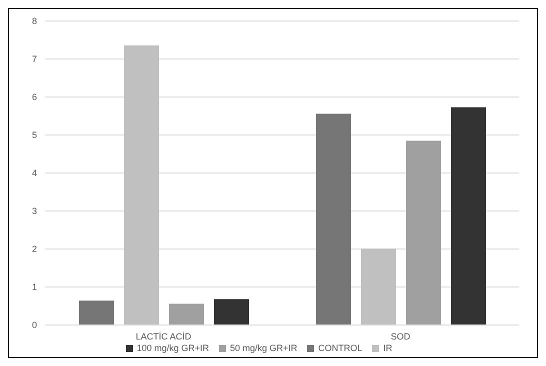 The image size is (546, 366). Describe the element at coordinates (172, 348) in the screenshot. I see `legend-label: 100 mg/kg GR+IR` at that location.